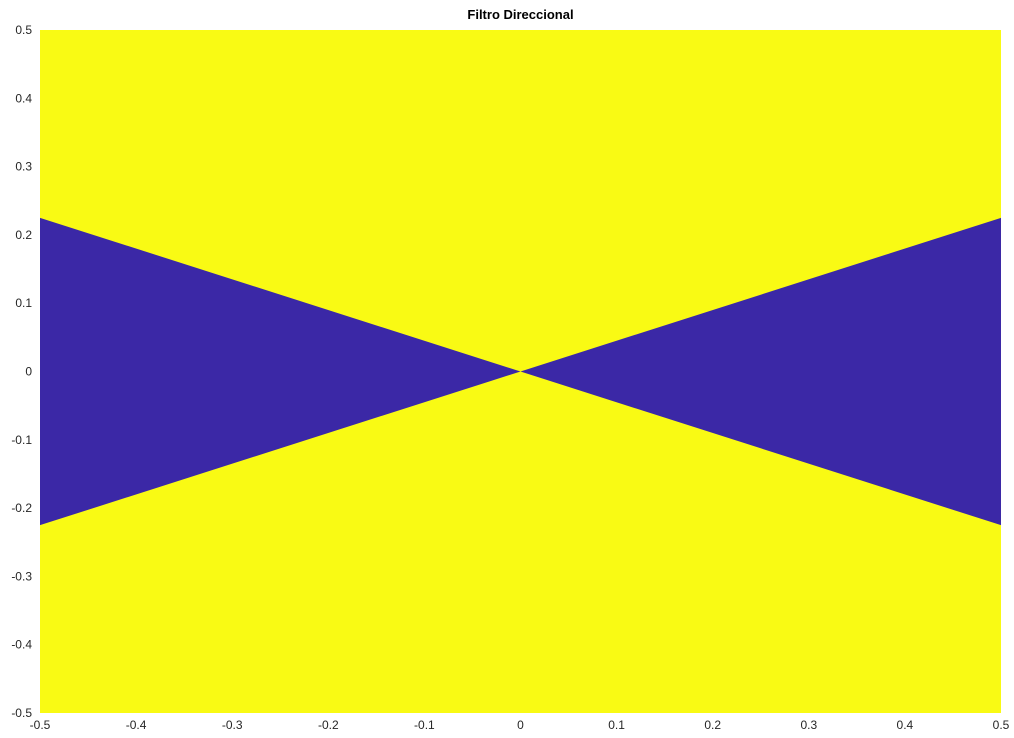 This screenshot has height=738, width=1014. I want to click on y-tick-label: 0.2, so click(23, 235).